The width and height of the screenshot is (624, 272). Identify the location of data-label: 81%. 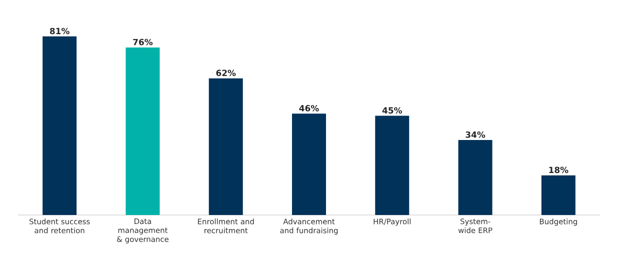
(60, 31).